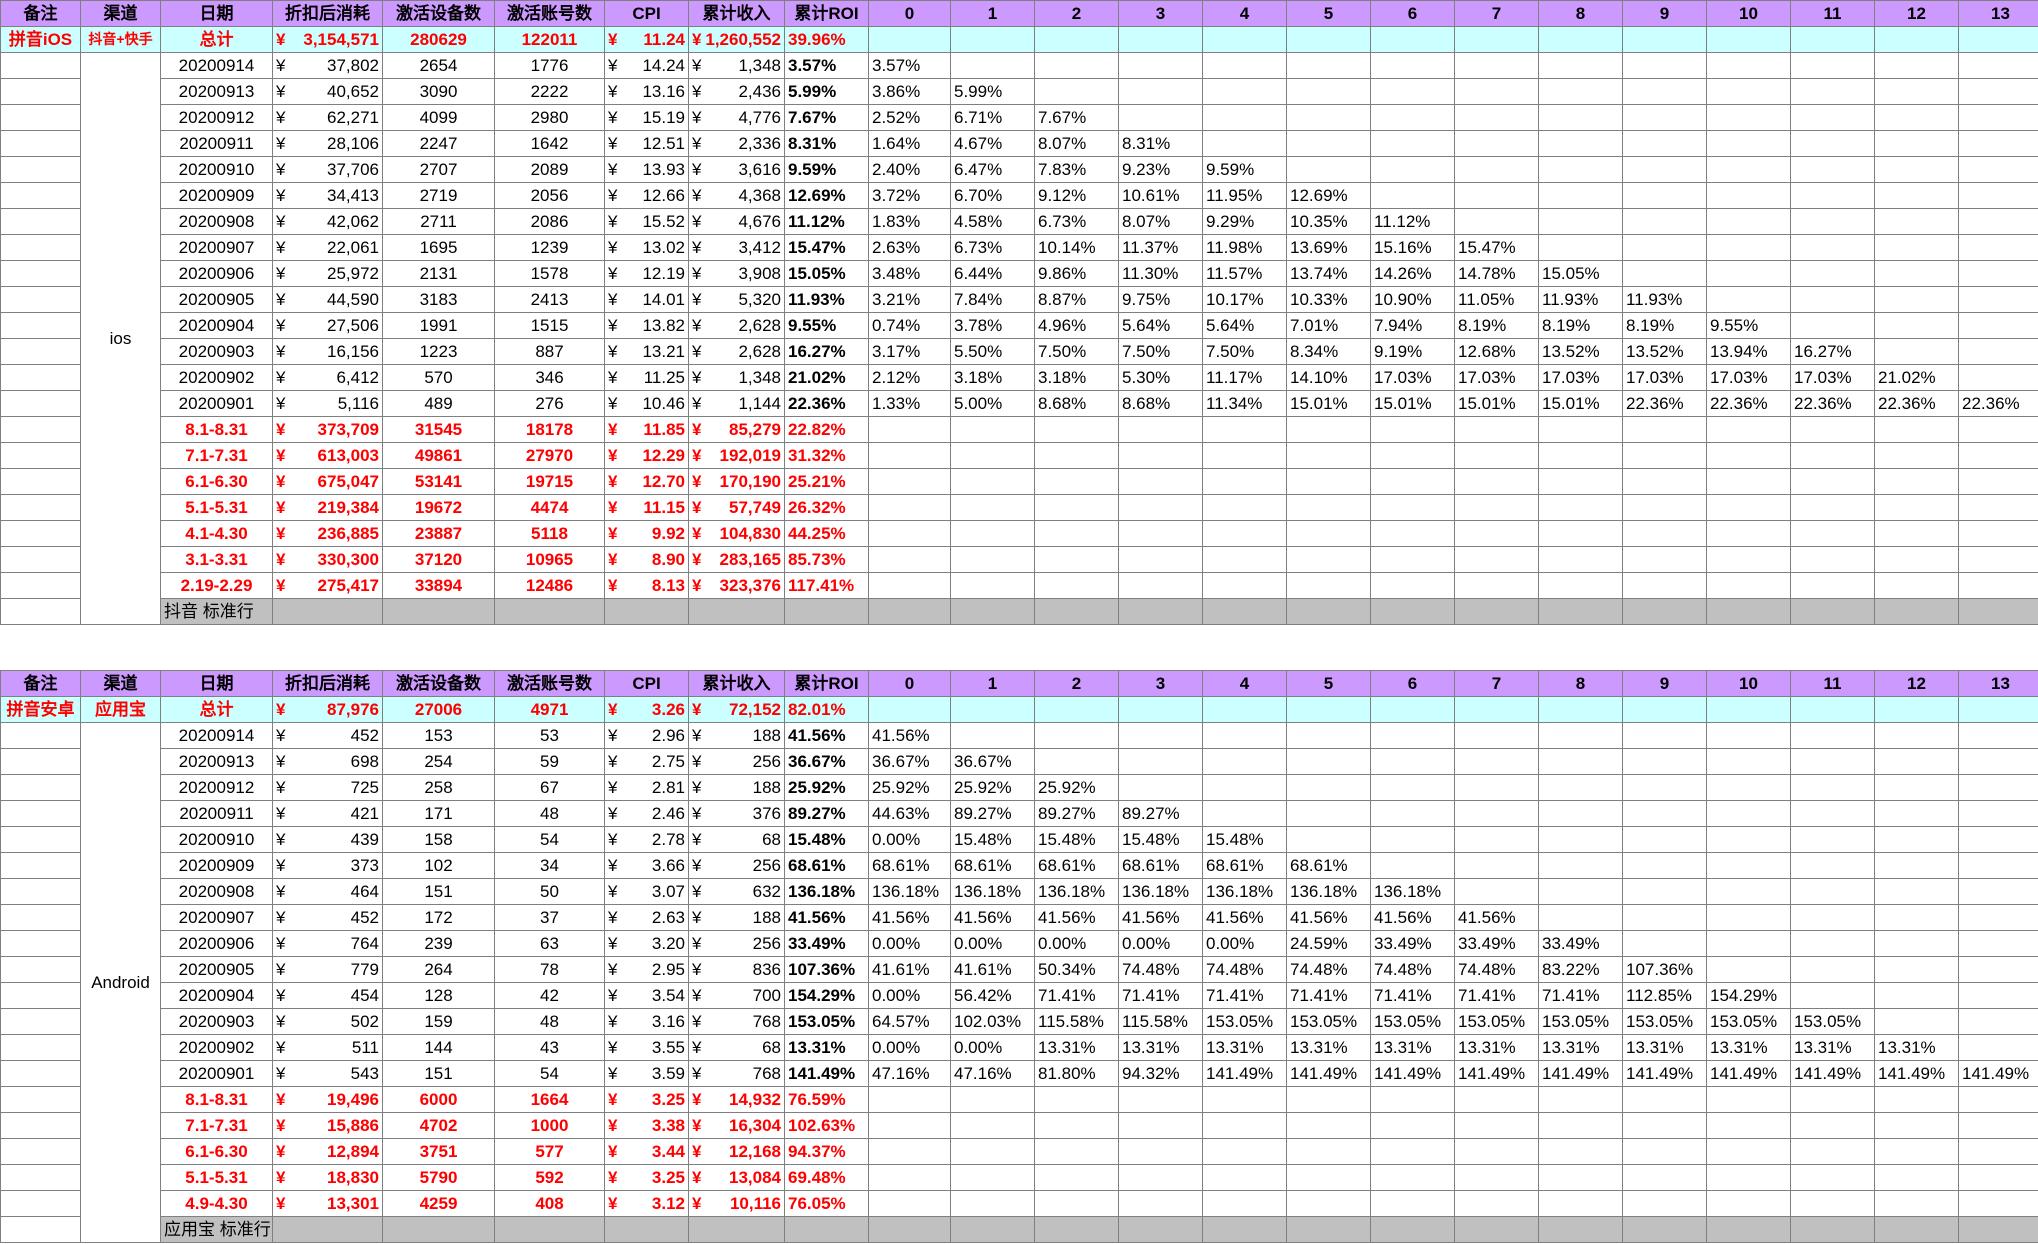  Describe the element at coordinates (1160, 325) in the screenshot. I see `day-roi-cell: 5.64%` at that location.